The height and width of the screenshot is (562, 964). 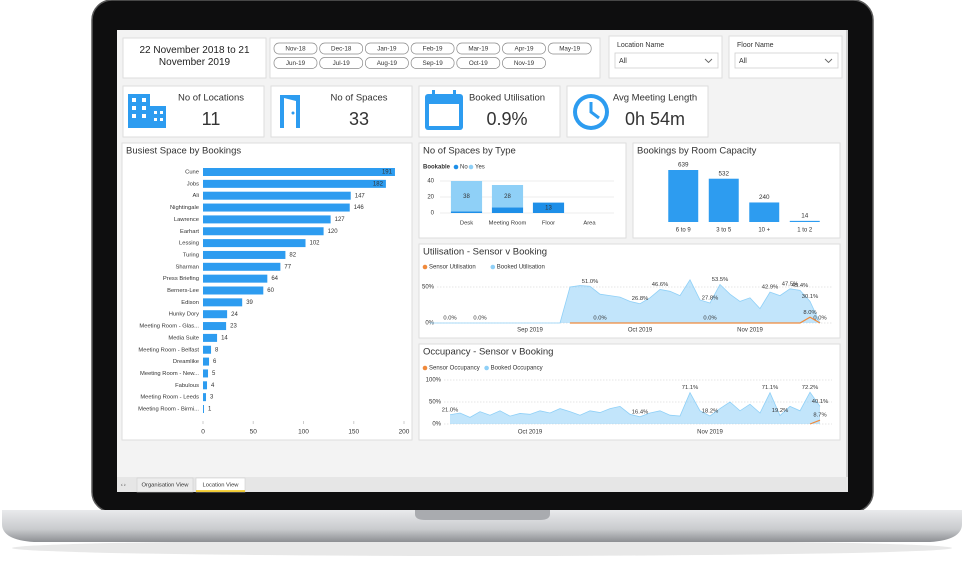 What do you see at coordinates (810, 297) in the screenshot?
I see `value-label: 30.1%` at bounding box center [810, 297].